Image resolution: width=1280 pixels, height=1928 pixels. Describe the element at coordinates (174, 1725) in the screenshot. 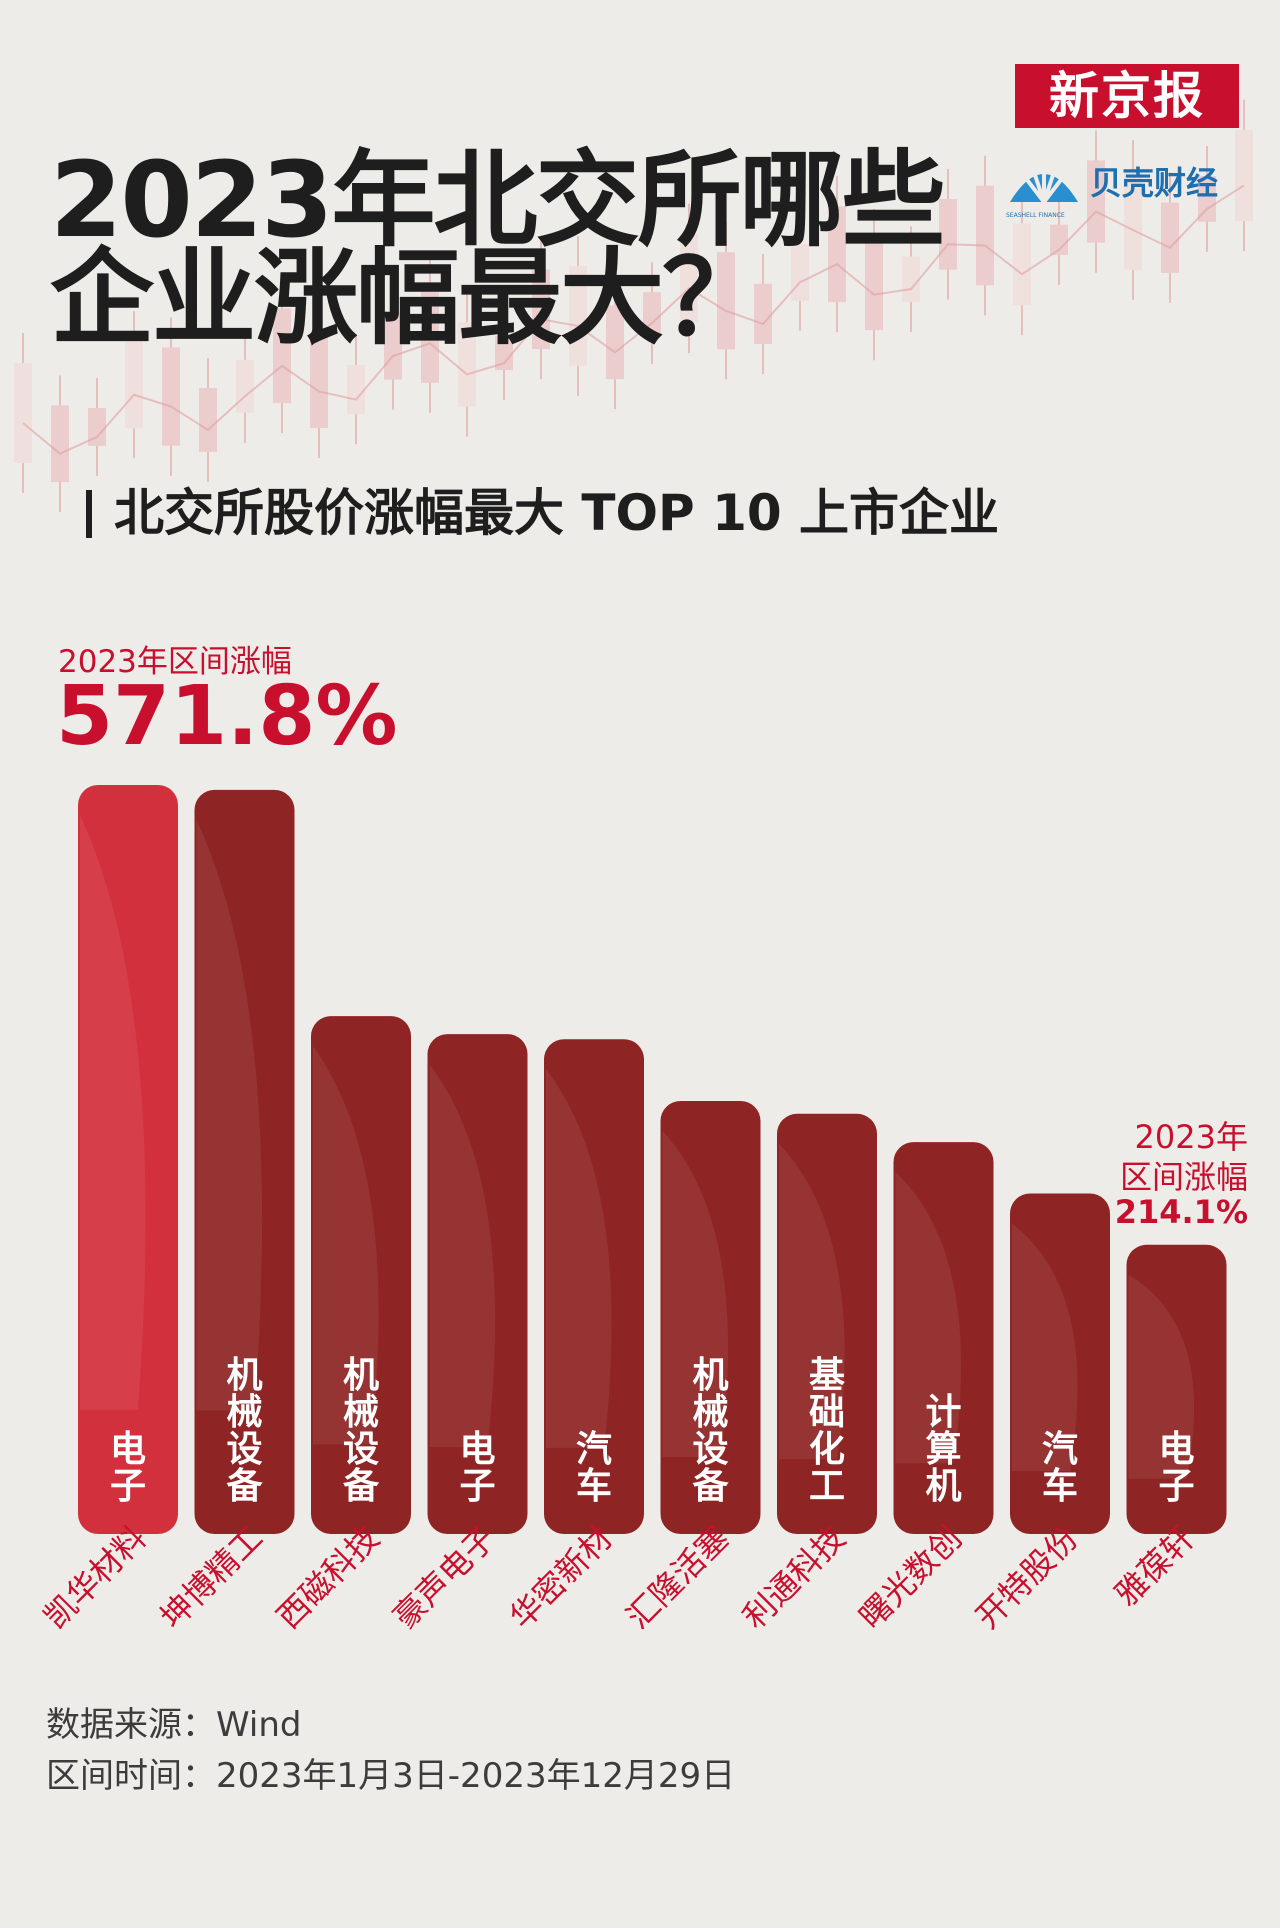

I see `data-source: 数据来源：Wind` at that location.